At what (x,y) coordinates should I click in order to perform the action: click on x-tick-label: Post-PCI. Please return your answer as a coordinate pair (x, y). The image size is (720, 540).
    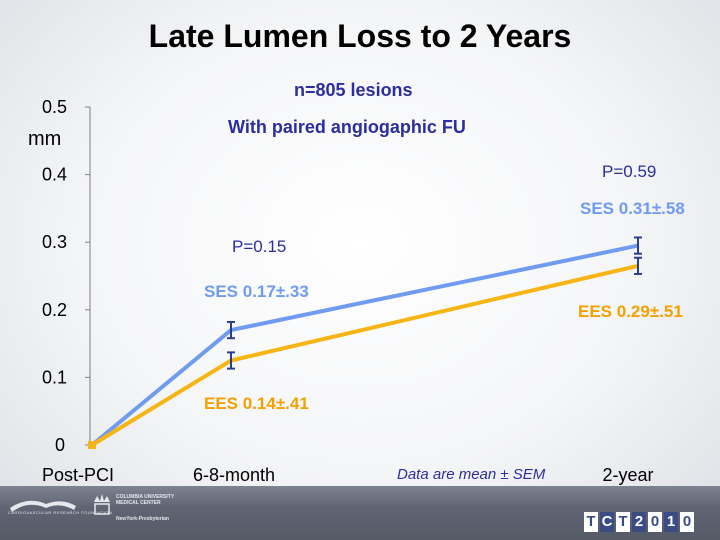
    Looking at the image, I should click on (78, 475).